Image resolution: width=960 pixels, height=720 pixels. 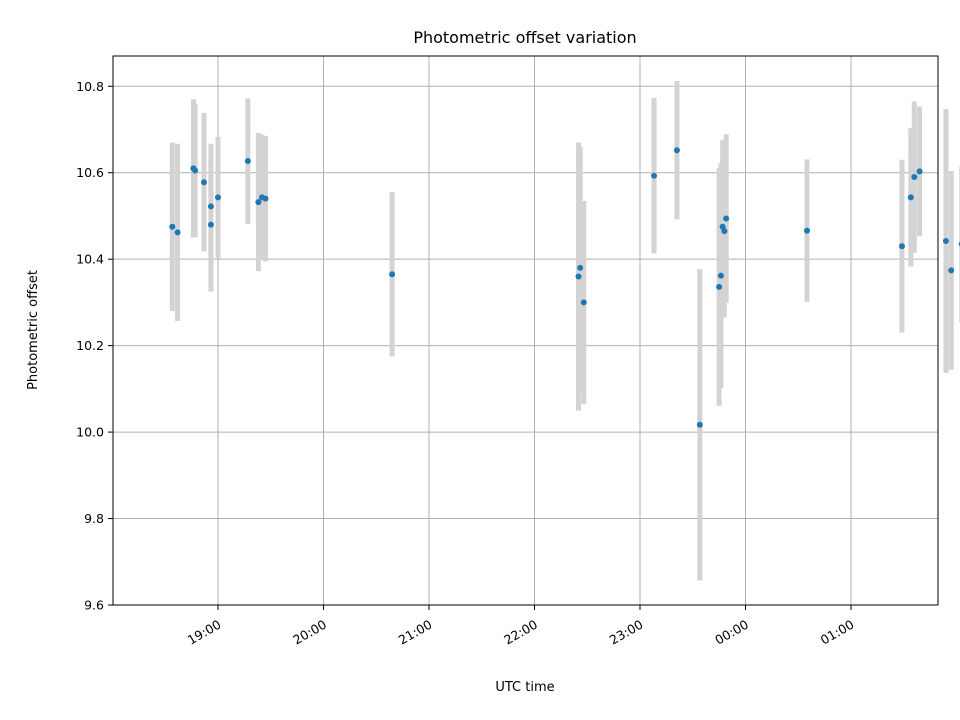 I want to click on y-tick-label: 10.6, so click(x=90, y=172).